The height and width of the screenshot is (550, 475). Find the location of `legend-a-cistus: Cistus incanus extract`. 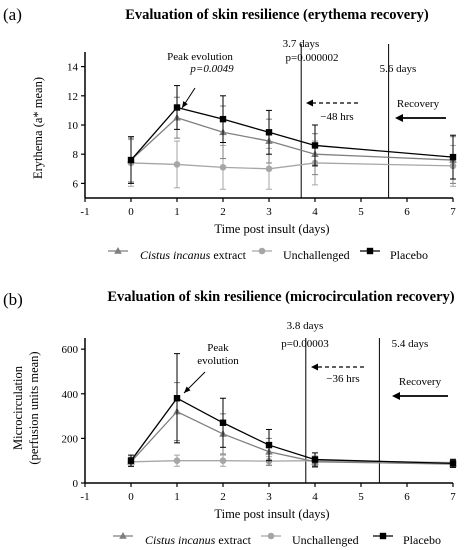

legend-a-cistus: Cistus incanus extract is located at coordinates (193, 255).